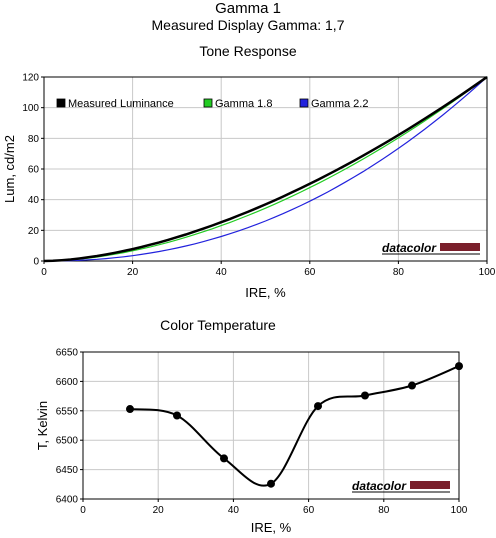 The height and width of the screenshot is (538, 496). I want to click on temp-xaxis-label: IRE, %, so click(271, 527).